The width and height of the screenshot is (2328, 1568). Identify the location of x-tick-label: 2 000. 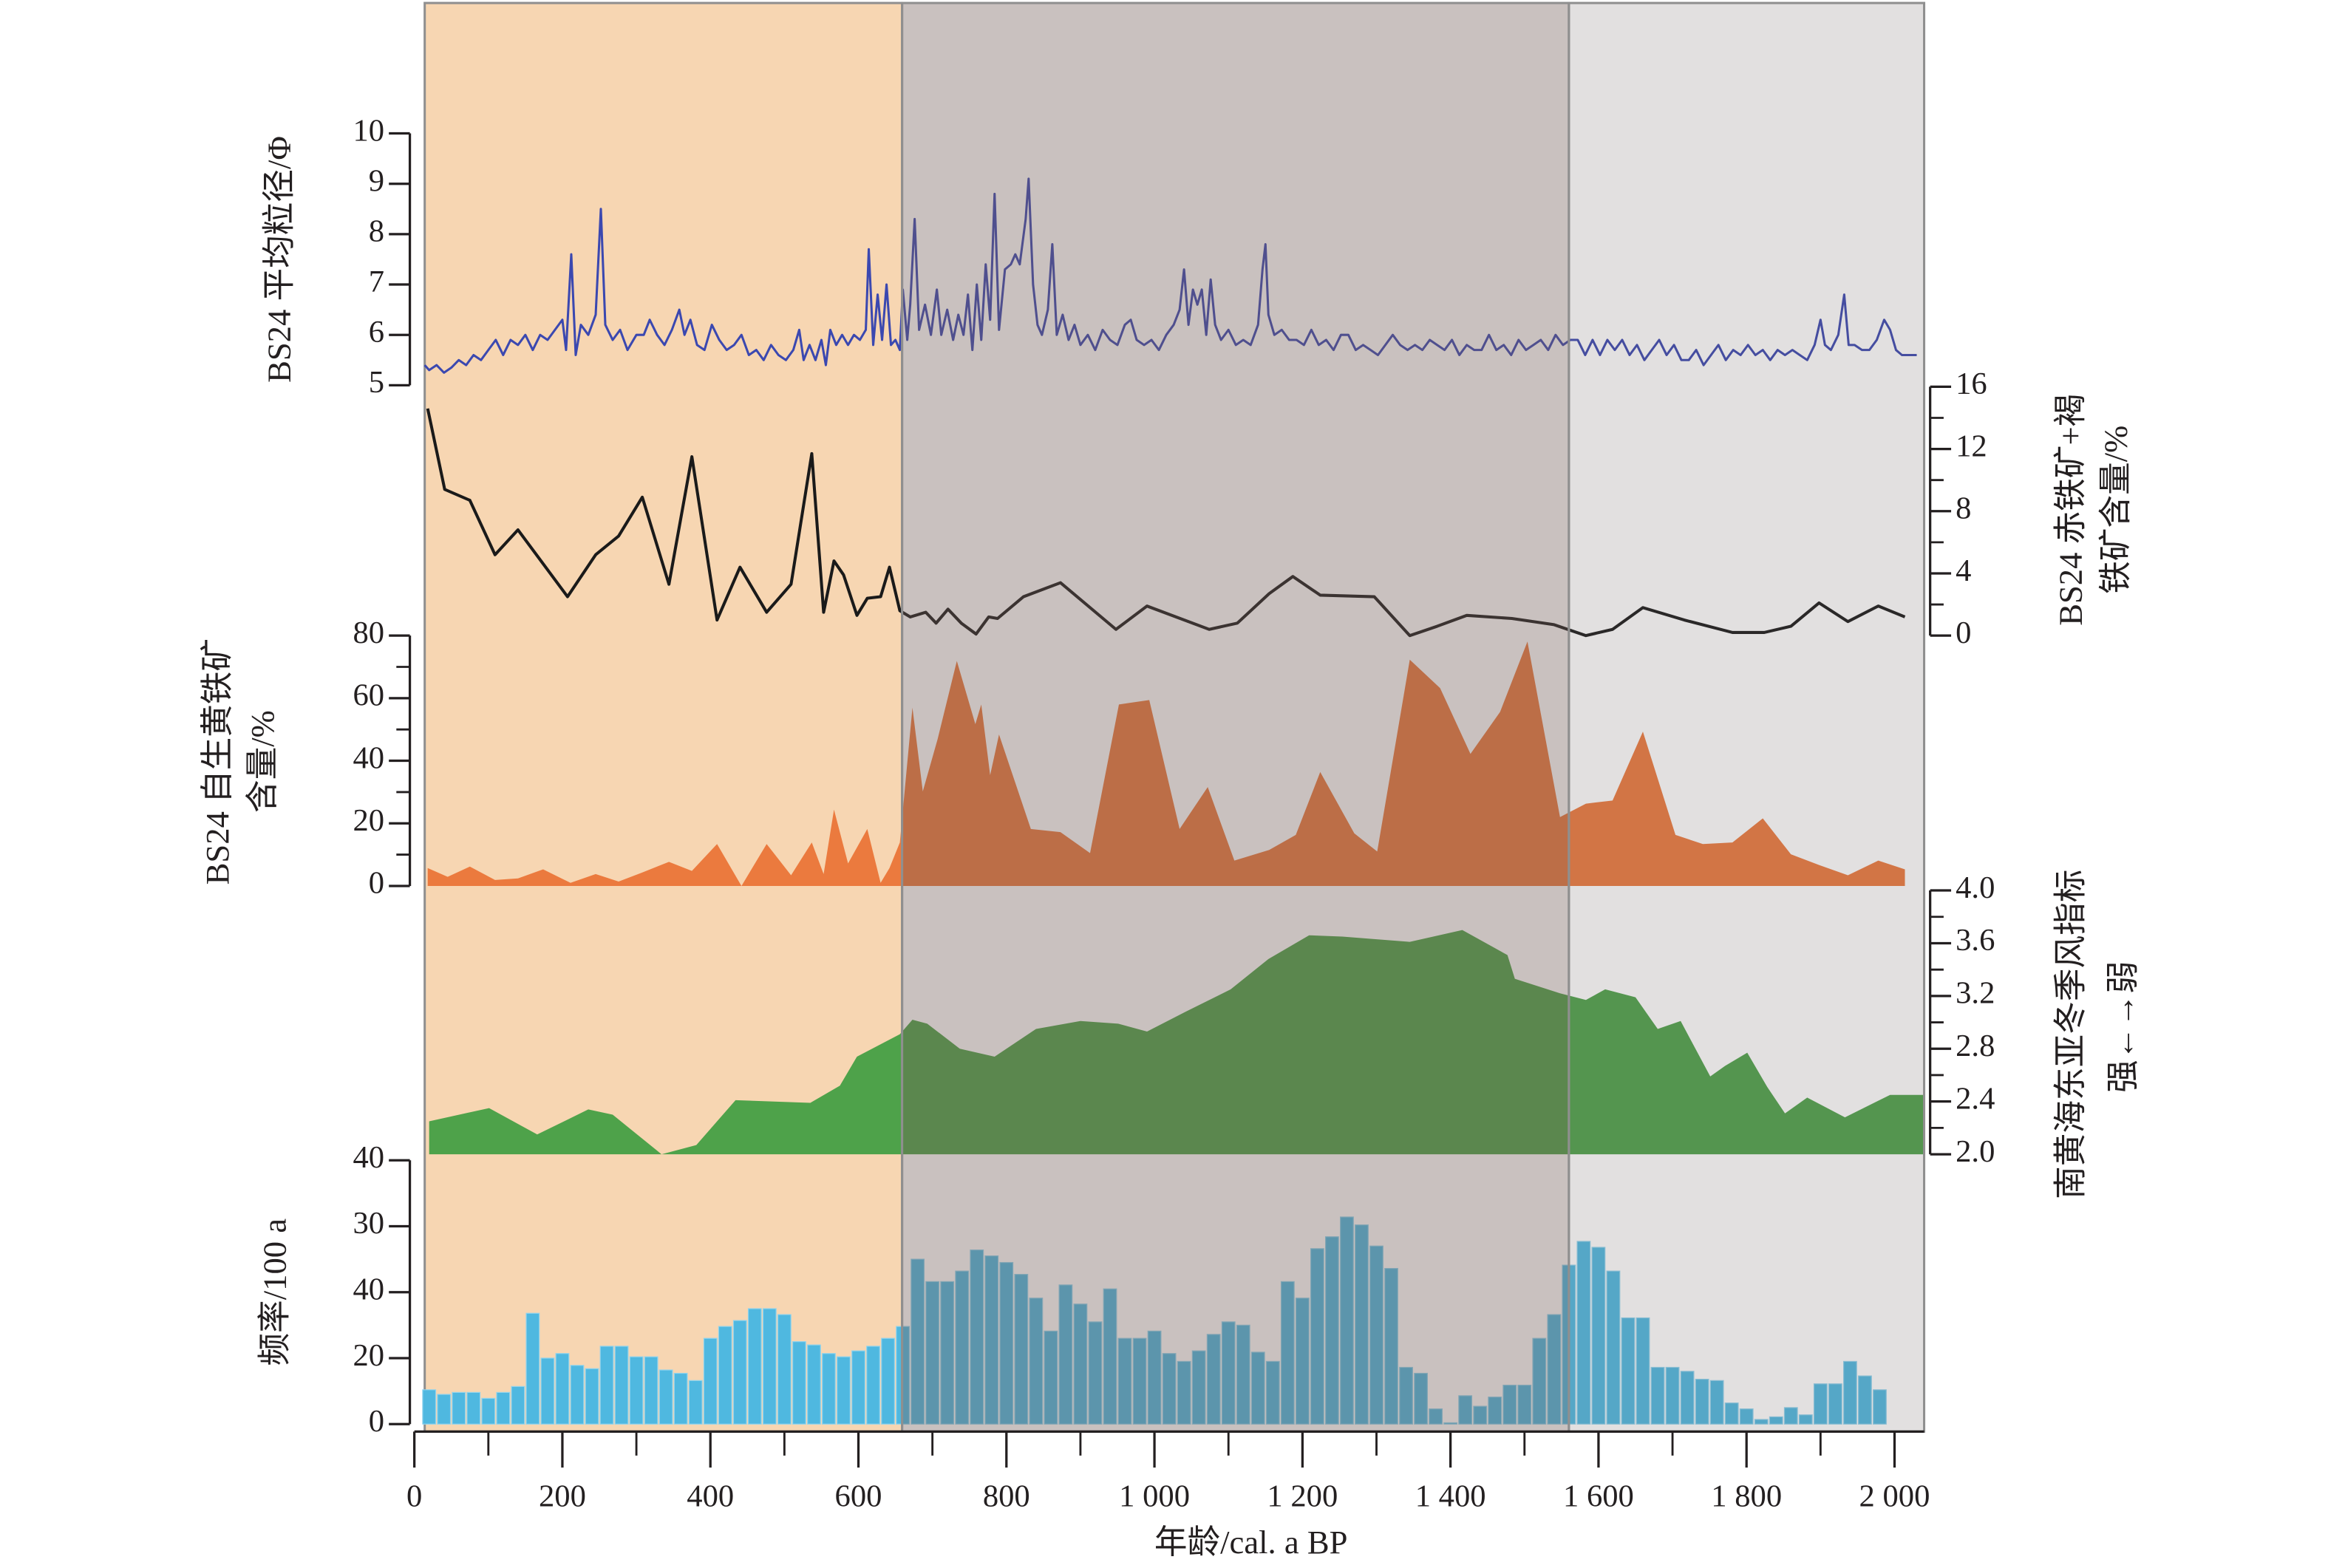
(1895, 1496).